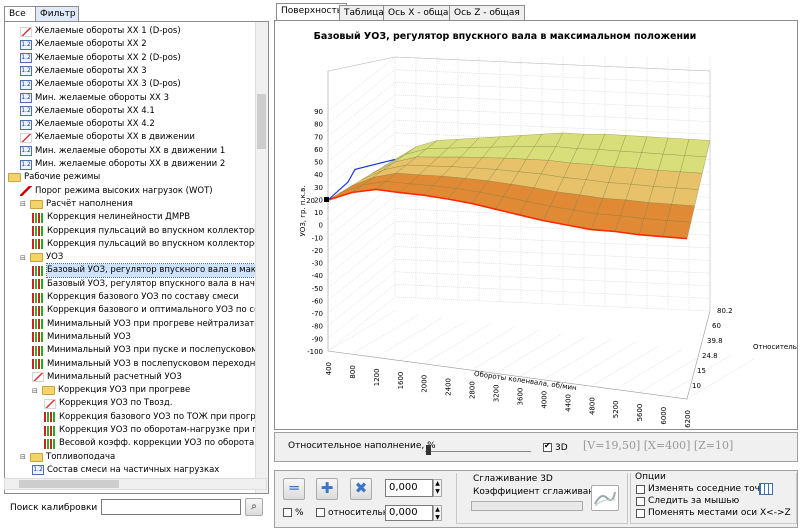 The height and width of the screenshot is (530, 801). What do you see at coordinates (261, 121) in the screenshot?
I see `scroll-thumb` at bounding box center [261, 121].